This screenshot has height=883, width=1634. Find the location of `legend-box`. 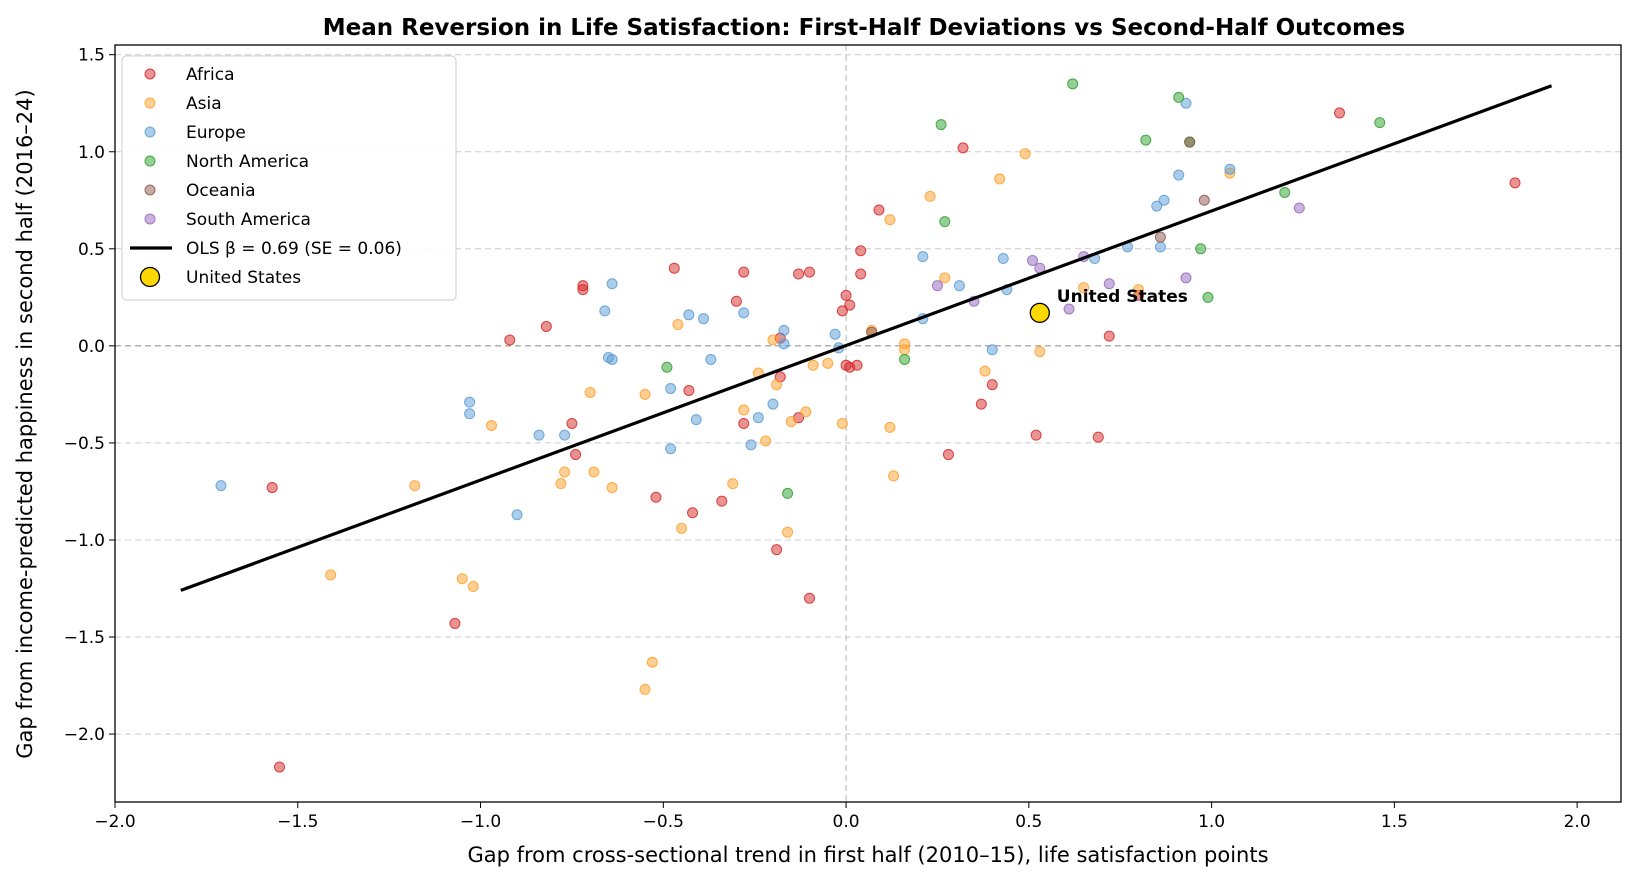

legend-box is located at coordinates (289, 178).